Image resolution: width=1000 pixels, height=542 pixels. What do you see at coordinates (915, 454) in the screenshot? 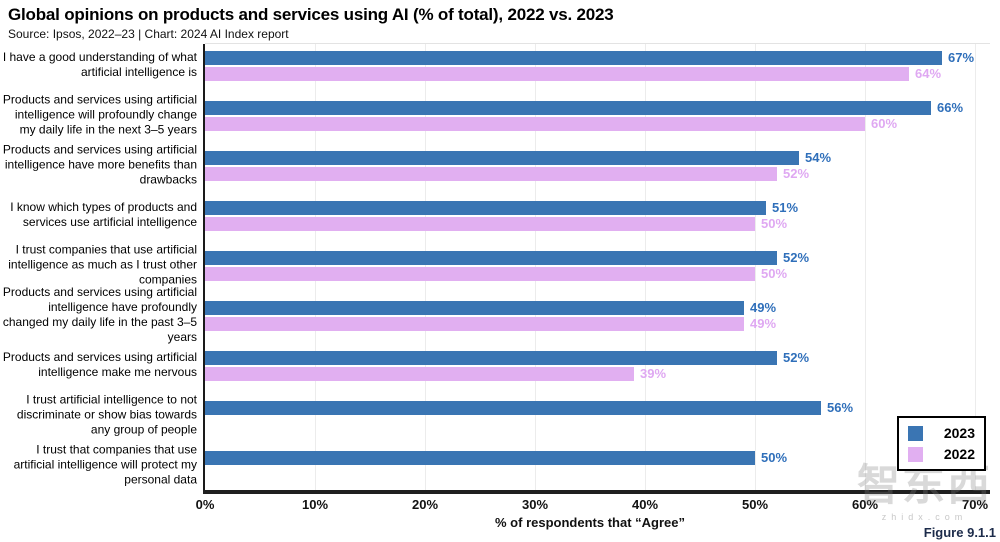
I see `legend-swatch-2022` at bounding box center [915, 454].